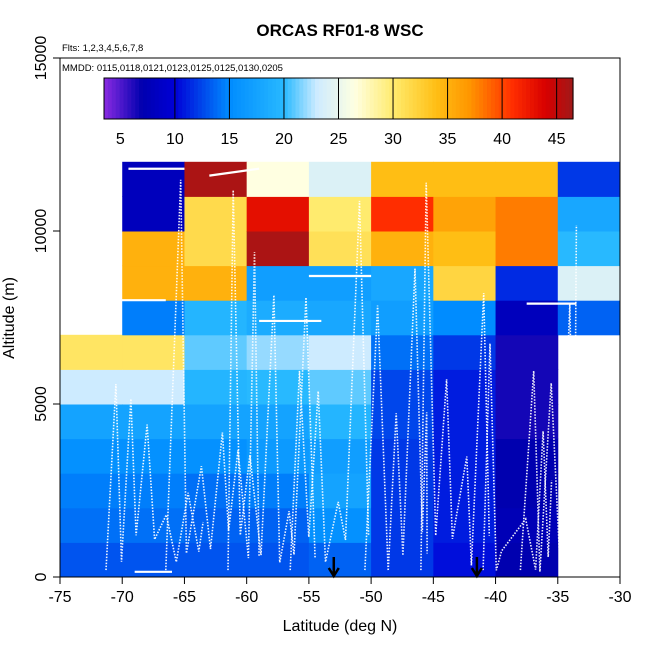 The width and height of the screenshot is (650, 650). Describe the element at coordinates (340, 626) in the screenshot. I see `x-axis-label: Latitude (deg N)` at that location.